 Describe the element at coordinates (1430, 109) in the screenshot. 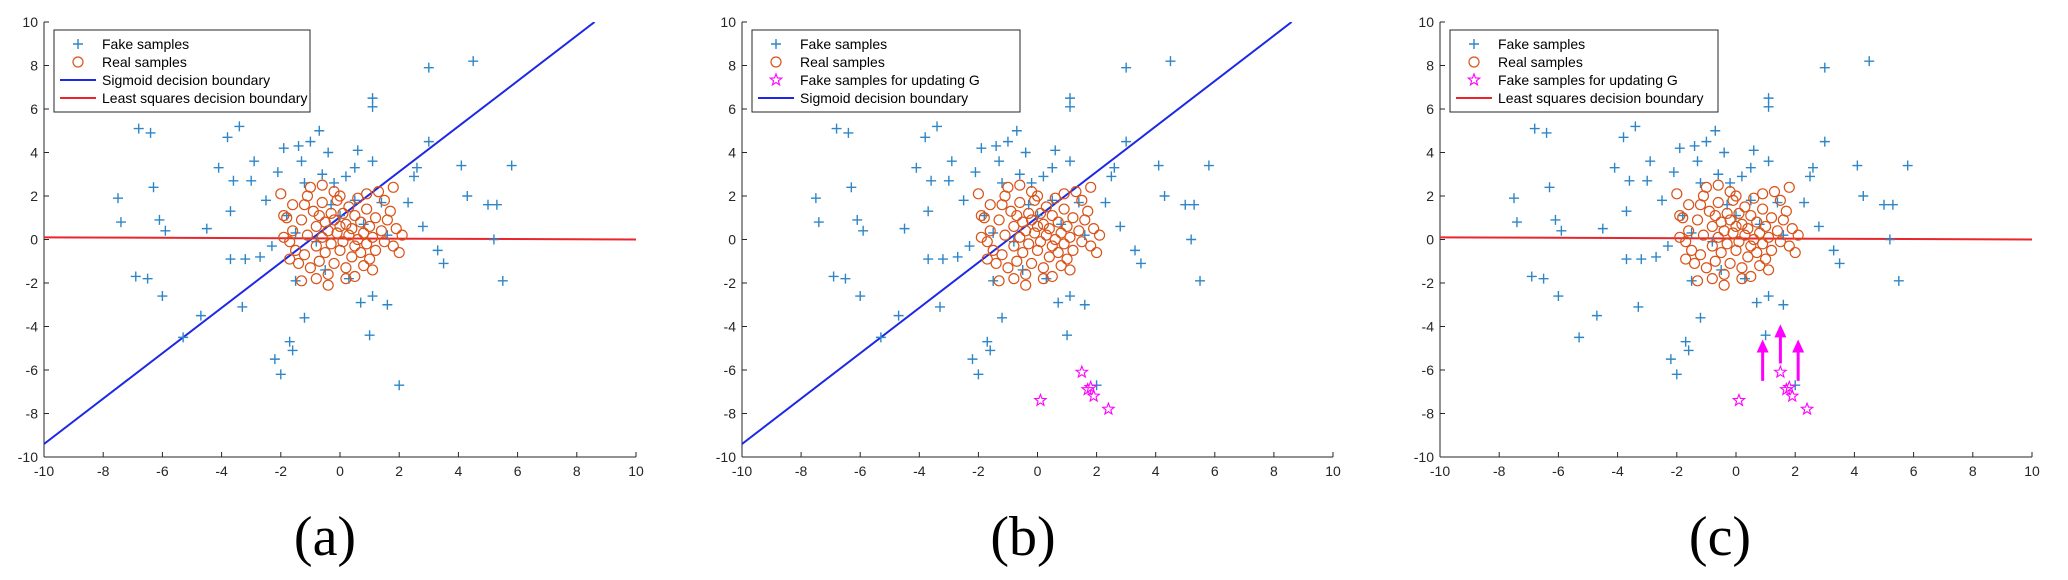

I see `y-tick-label: 6` at that location.